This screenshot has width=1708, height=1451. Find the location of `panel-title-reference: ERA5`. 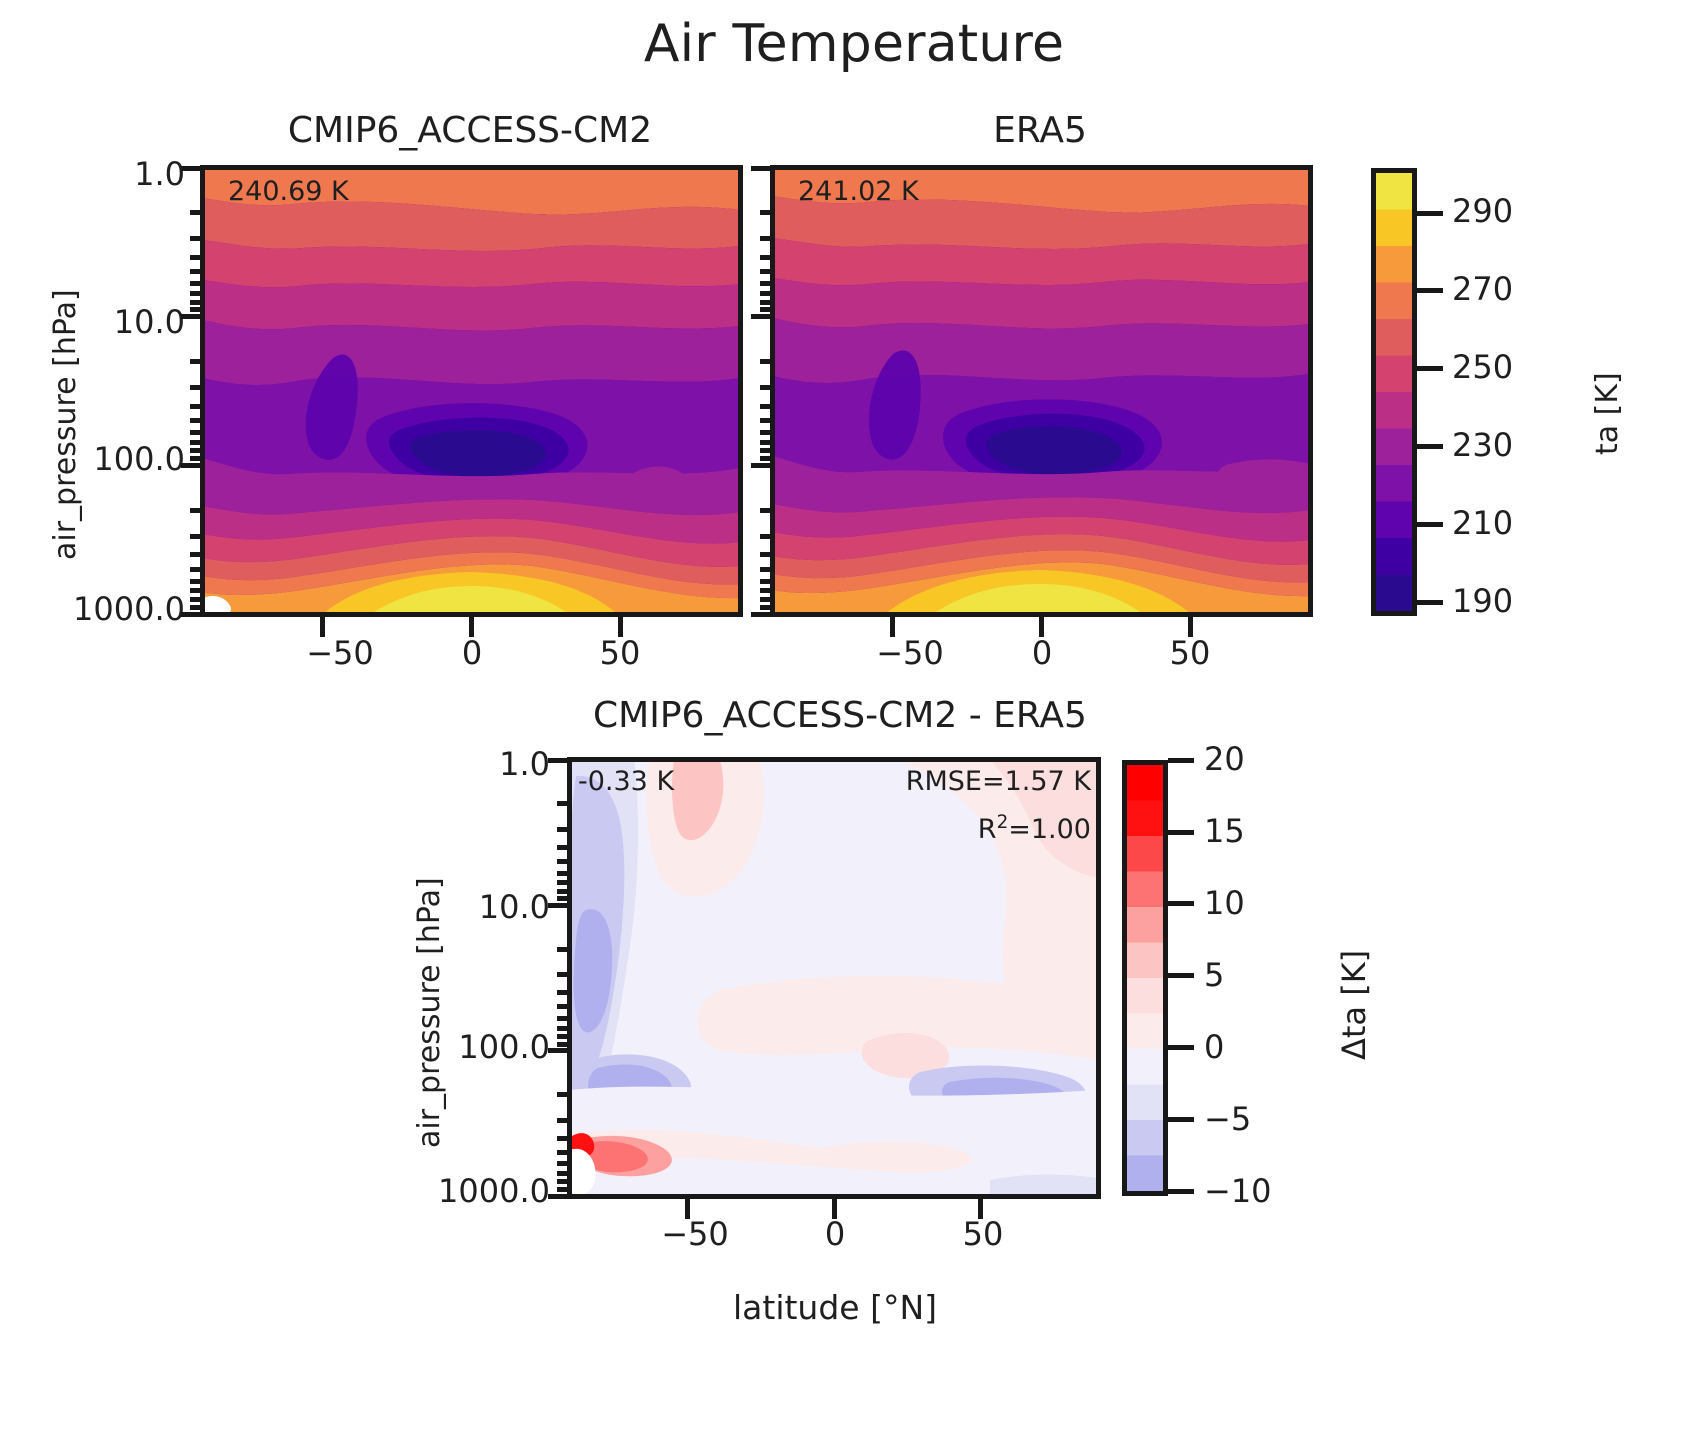

panel-title-reference: ERA5 is located at coordinates (1040, 130).